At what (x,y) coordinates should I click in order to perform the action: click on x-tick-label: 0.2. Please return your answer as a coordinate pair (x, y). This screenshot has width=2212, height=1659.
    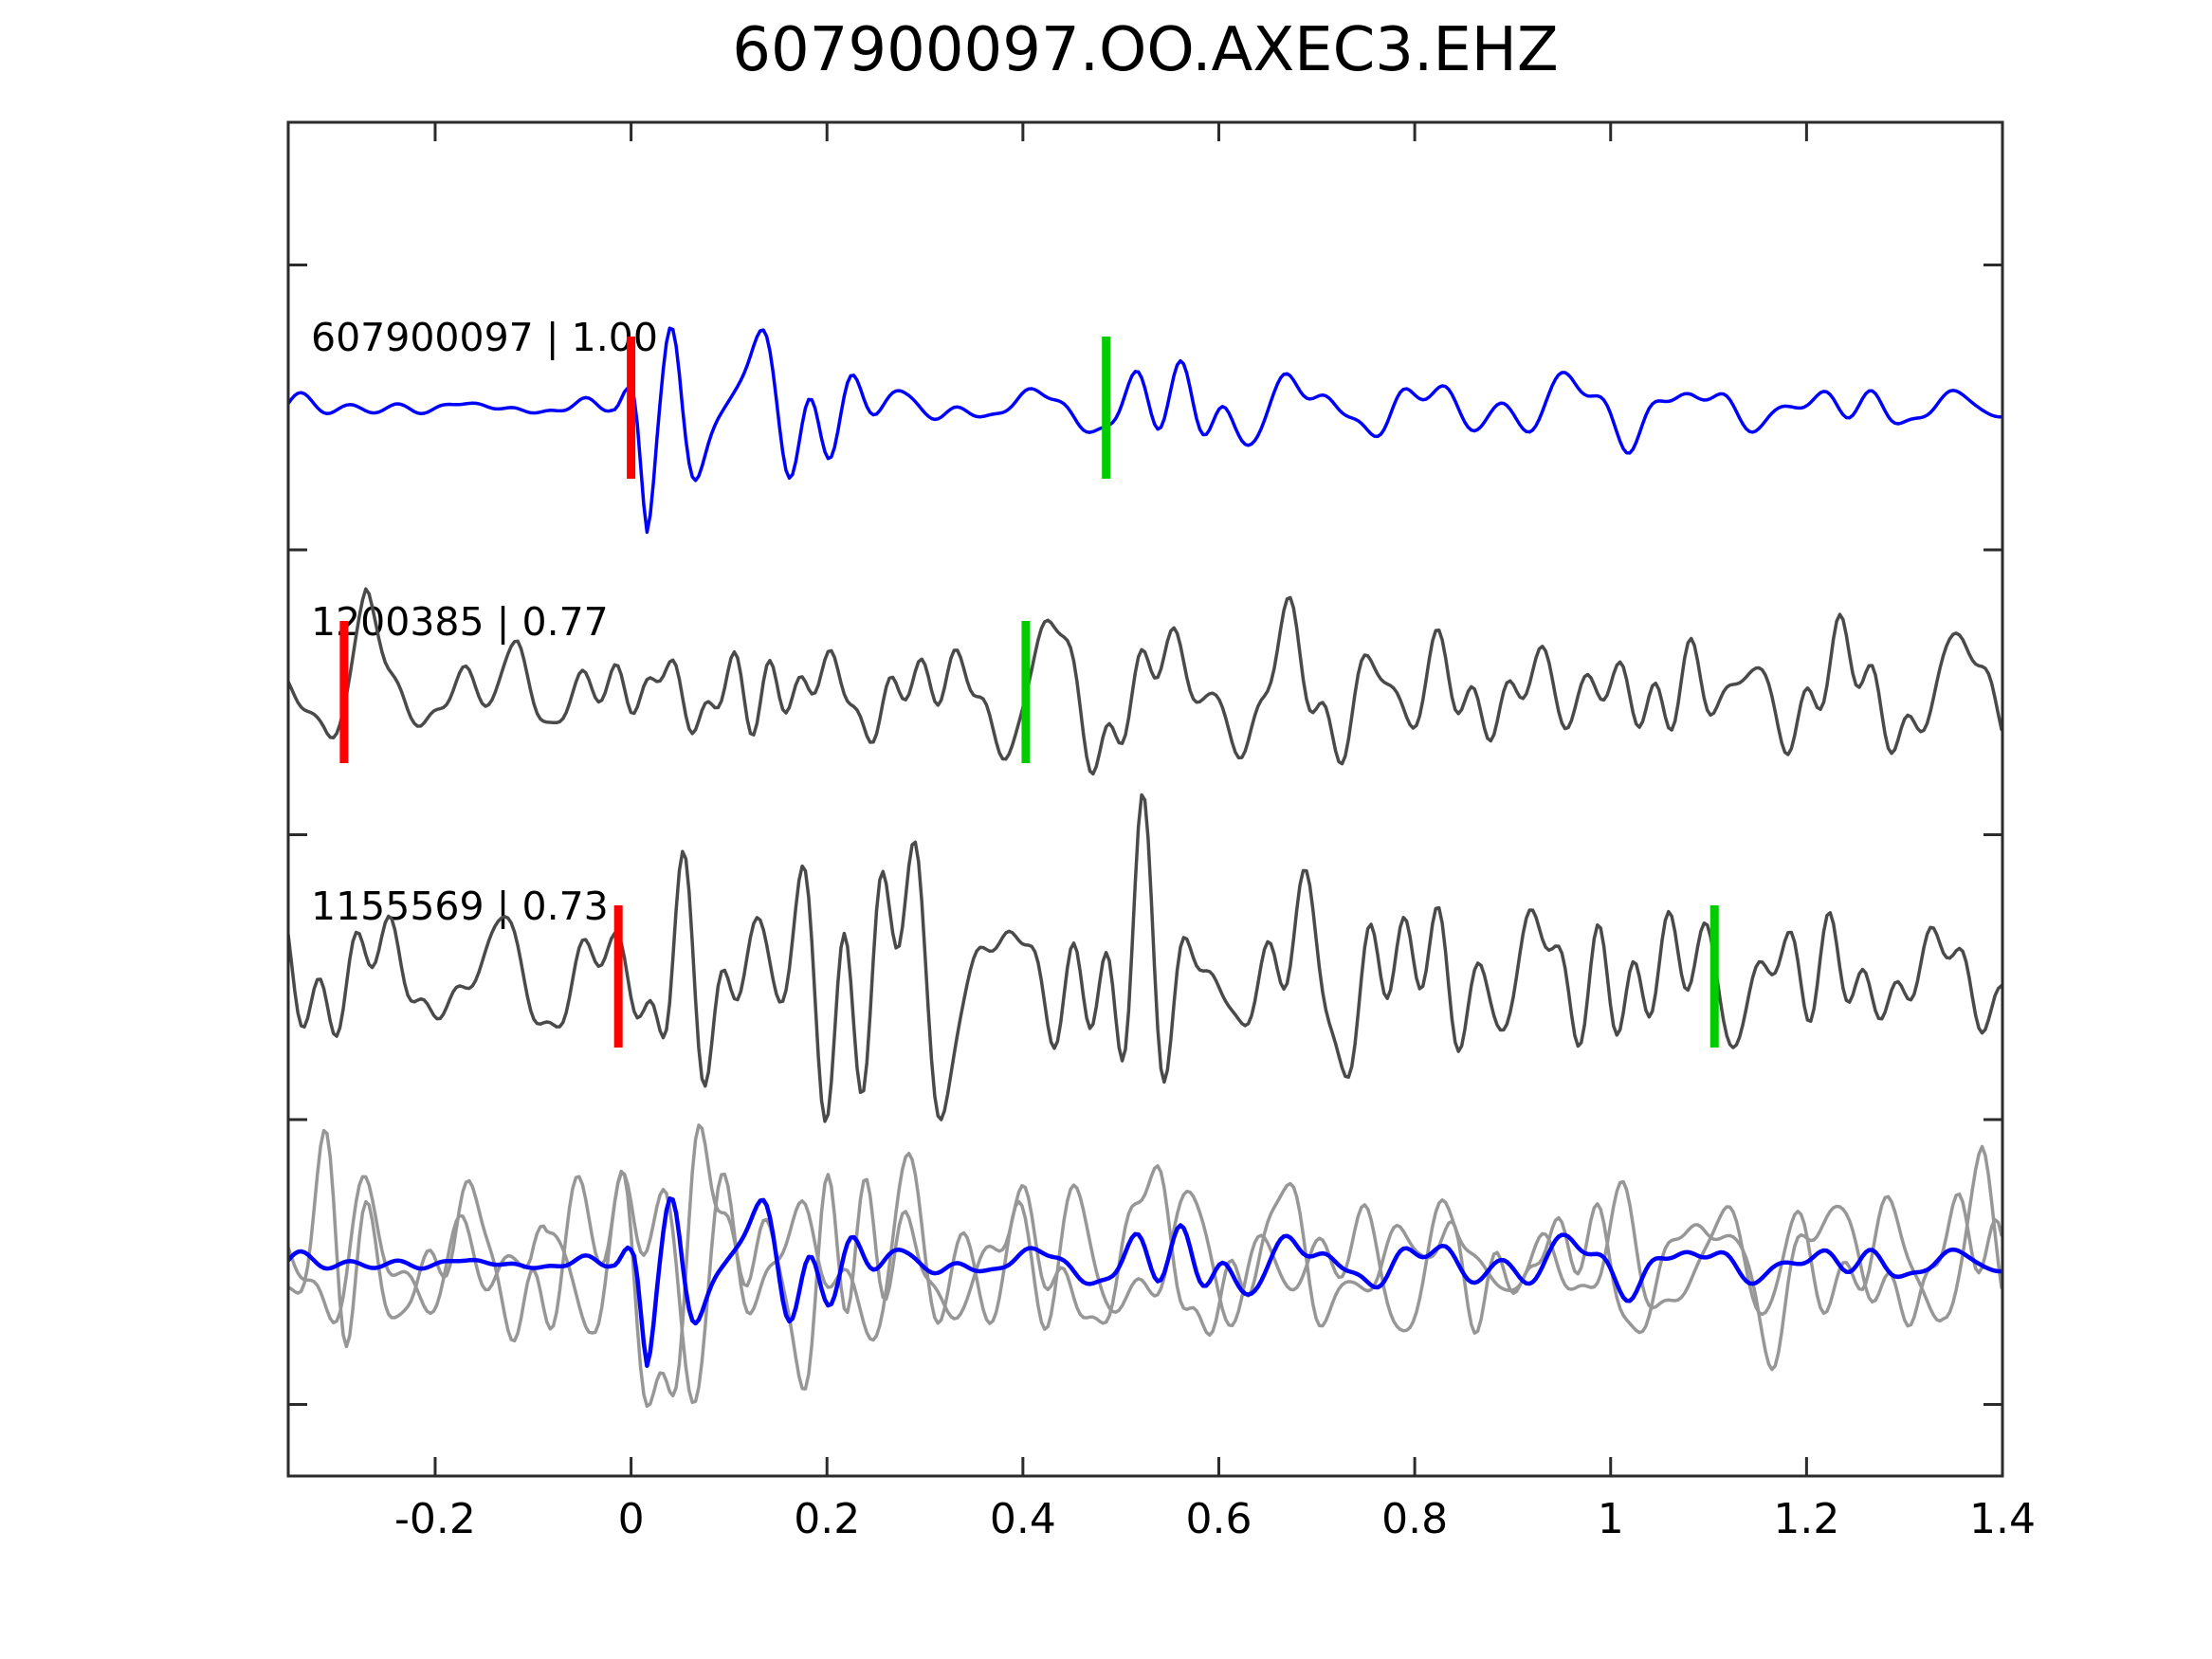
    Looking at the image, I should click on (827, 1519).